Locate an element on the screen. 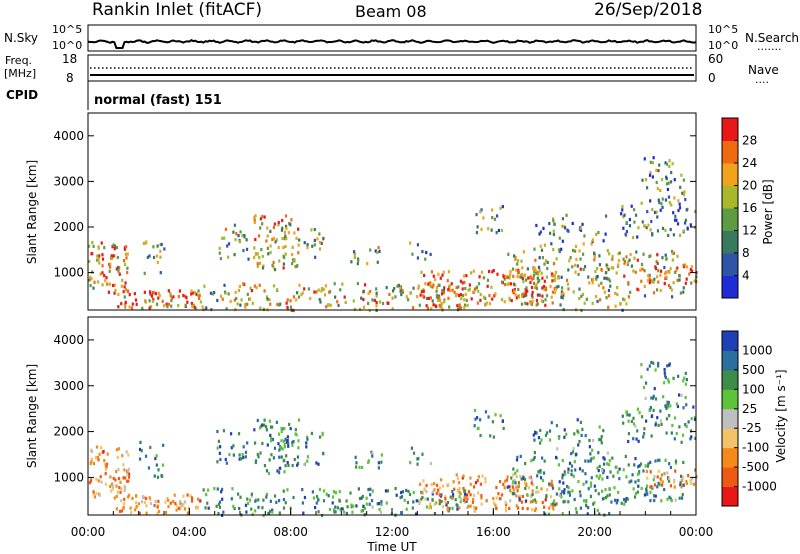  colorbar-frame is located at coordinates (730, 418).